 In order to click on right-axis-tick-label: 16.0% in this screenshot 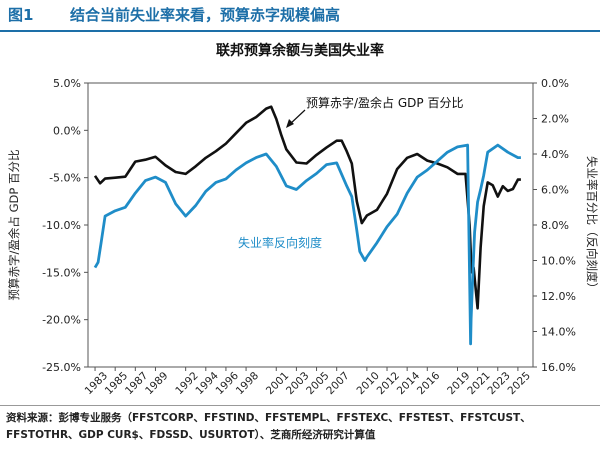, I will do `click(558, 367)`.